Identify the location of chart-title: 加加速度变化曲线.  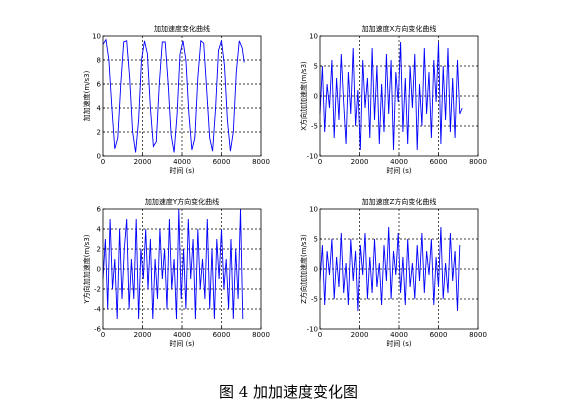
(182, 28).